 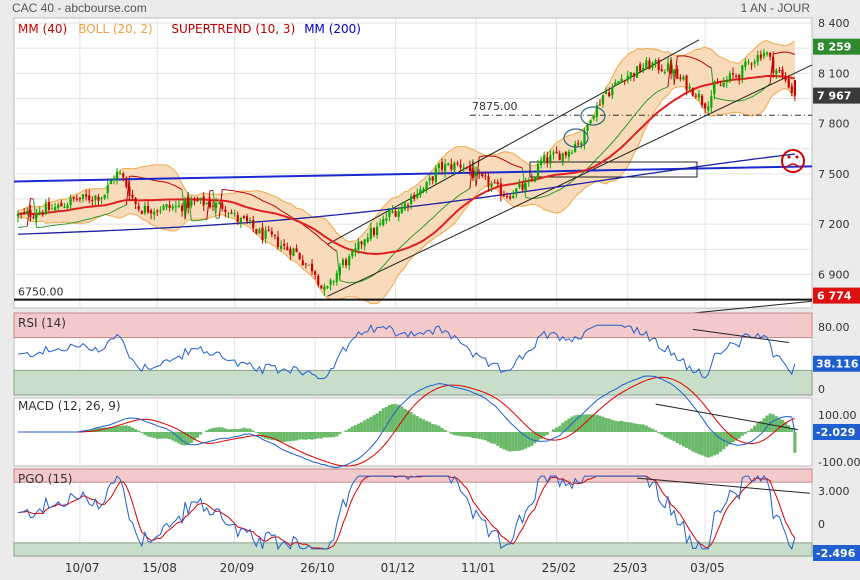 I want to click on pgo-badge, so click(x=836, y=553).